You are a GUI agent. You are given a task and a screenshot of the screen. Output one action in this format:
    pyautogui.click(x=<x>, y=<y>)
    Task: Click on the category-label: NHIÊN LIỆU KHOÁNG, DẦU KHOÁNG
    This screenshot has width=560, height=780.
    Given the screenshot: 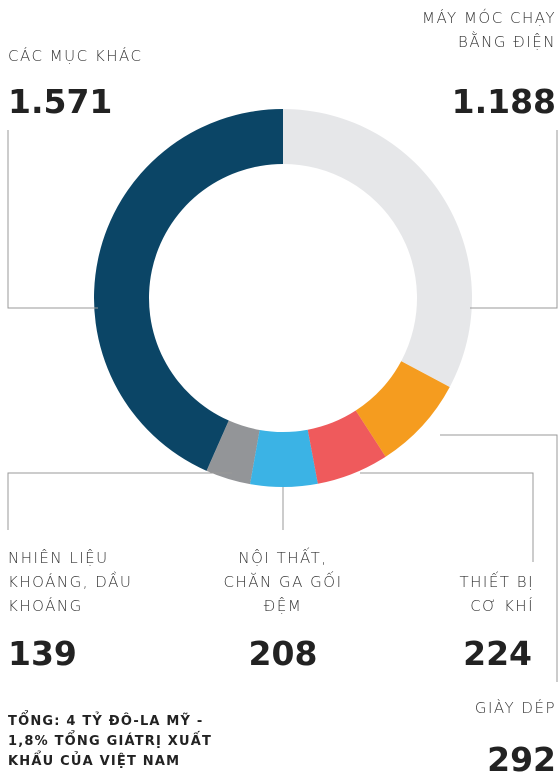 What is the action you would take?
    pyautogui.click(x=70, y=582)
    